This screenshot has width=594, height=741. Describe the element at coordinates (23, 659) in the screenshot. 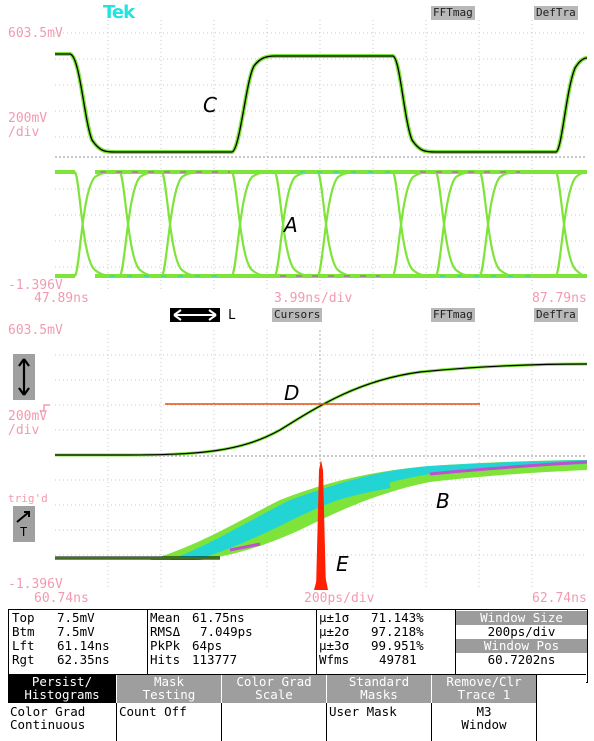

I see `meas-rgt-name: Rgt` at that location.